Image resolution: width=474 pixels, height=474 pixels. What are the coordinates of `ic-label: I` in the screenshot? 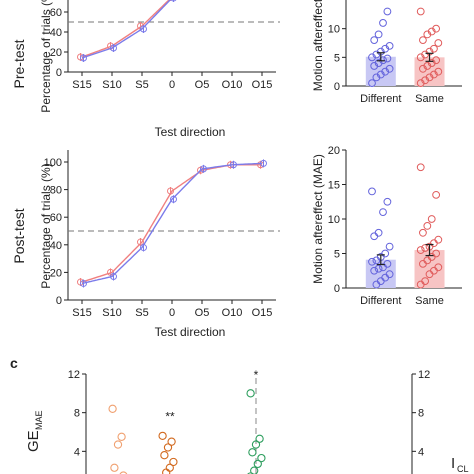 It's located at (453, 463).